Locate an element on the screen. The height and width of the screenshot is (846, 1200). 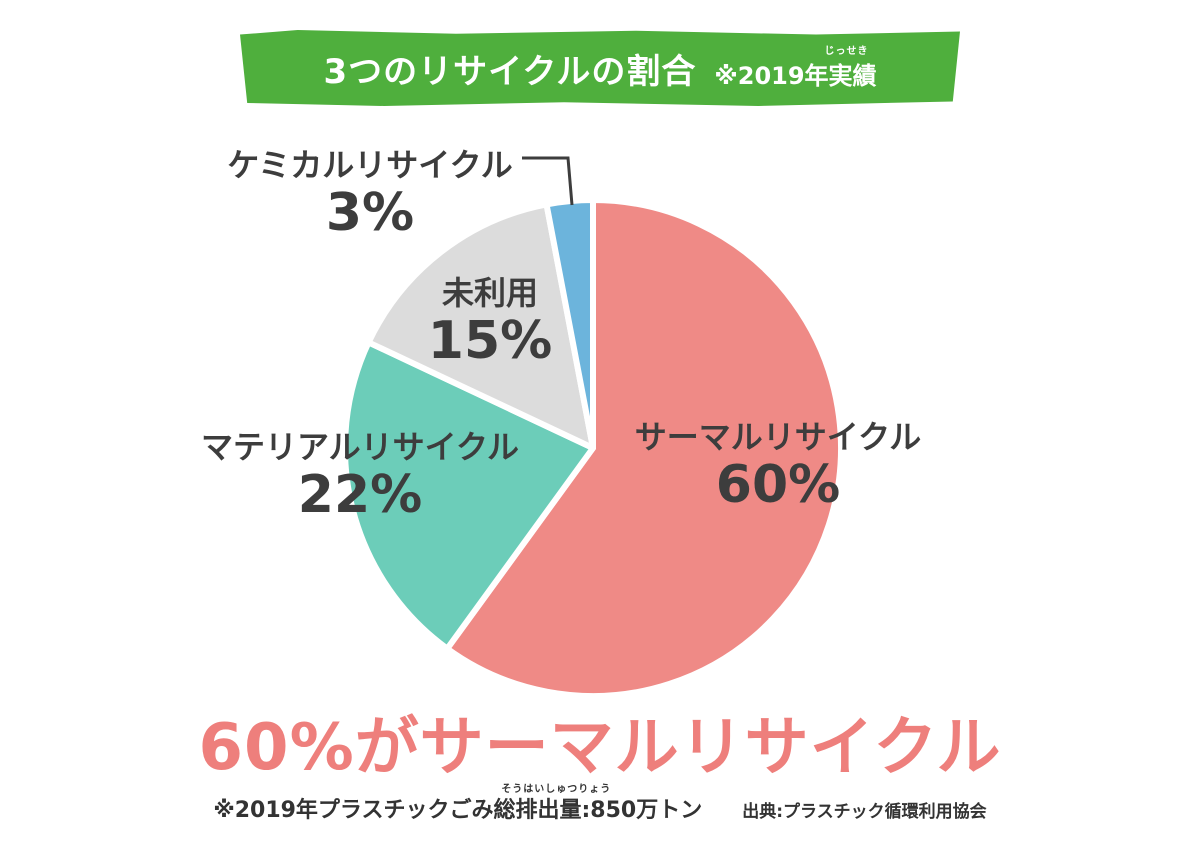
slice-label-material: マテリアルリサイクル 22% is located at coordinates (360, 472).